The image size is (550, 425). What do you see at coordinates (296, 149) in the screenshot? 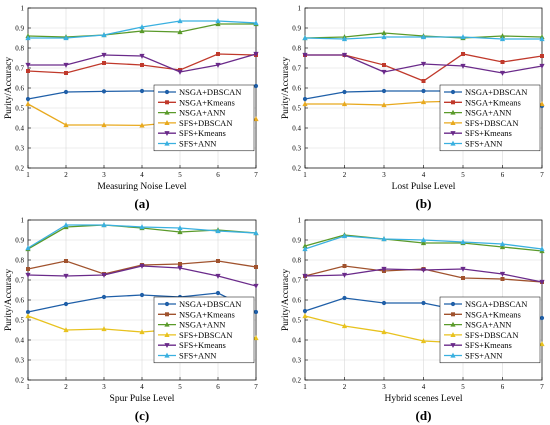
I see `y-tick-label: 0.3` at bounding box center [296, 149].